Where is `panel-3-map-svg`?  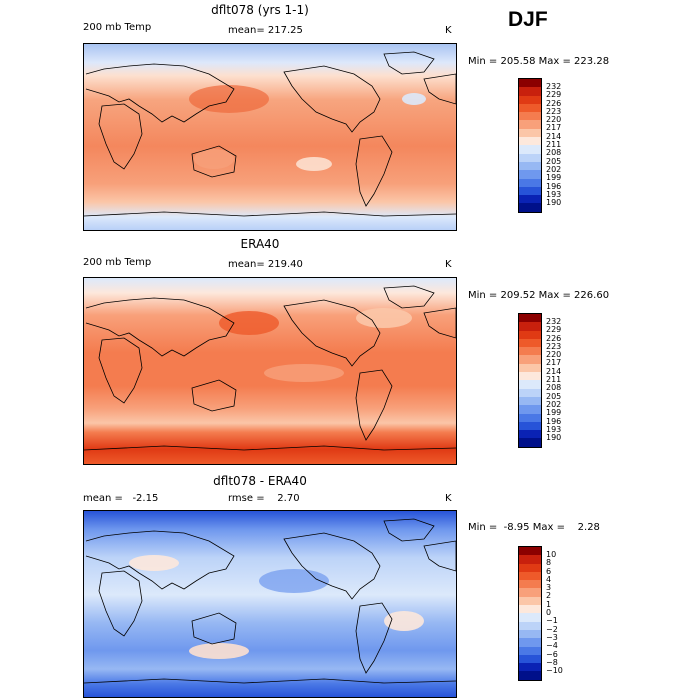
panel-3-map-svg is located at coordinates (270, 604).